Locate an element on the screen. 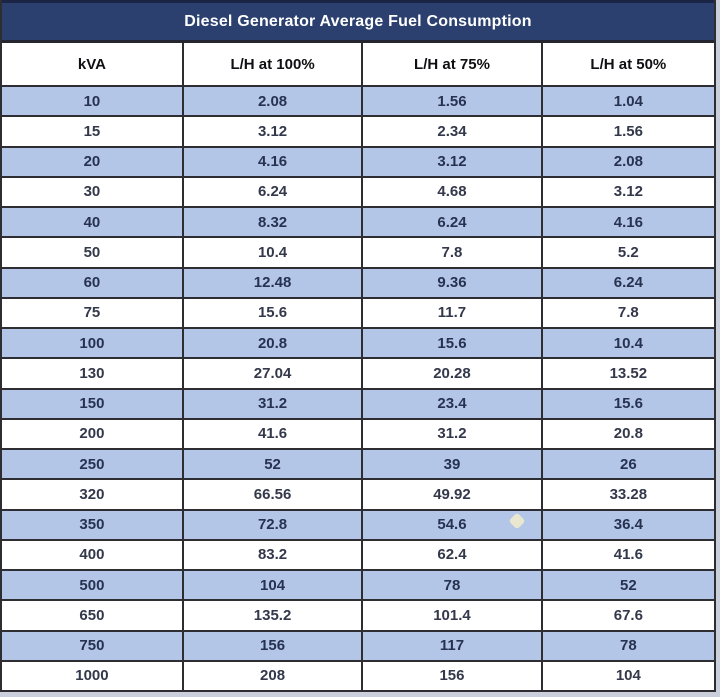 The image size is (720, 697). table-cell: 130 is located at coordinates (93, 373).